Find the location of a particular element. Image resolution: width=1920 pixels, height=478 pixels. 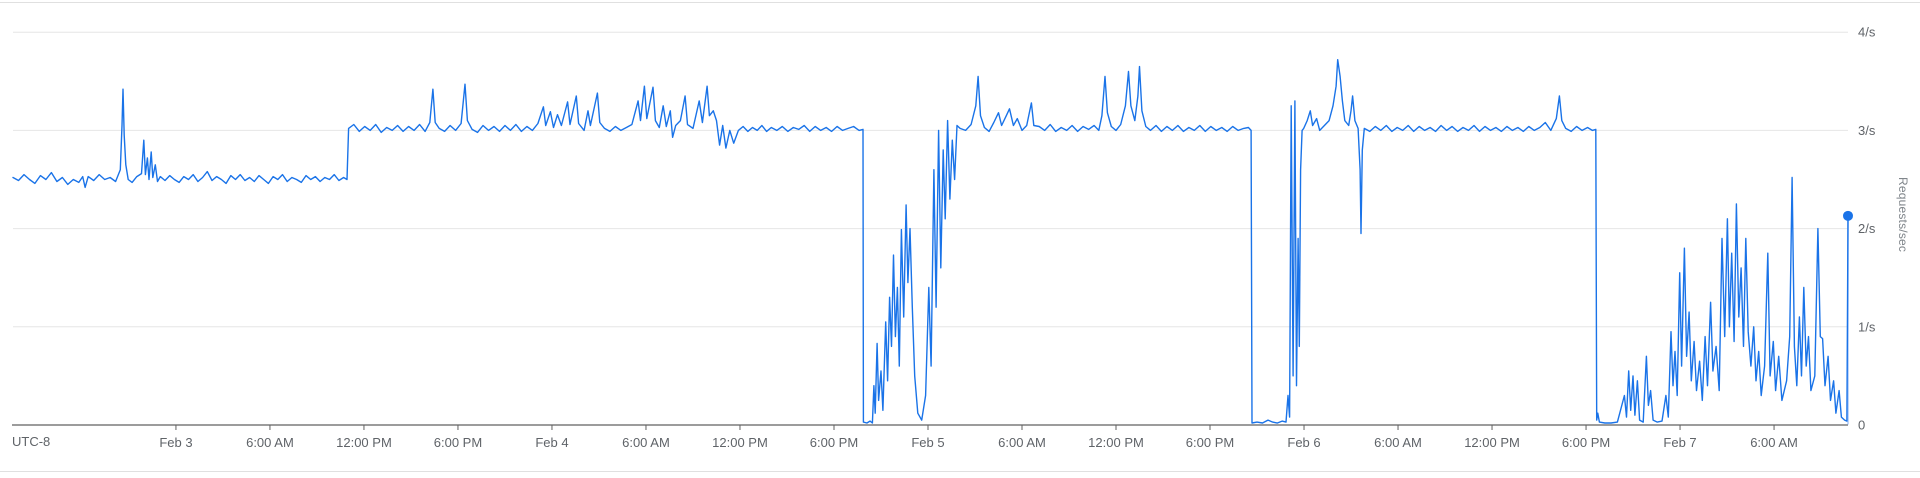

x-axis-tick-label: Feb 3 is located at coordinates (175, 442).